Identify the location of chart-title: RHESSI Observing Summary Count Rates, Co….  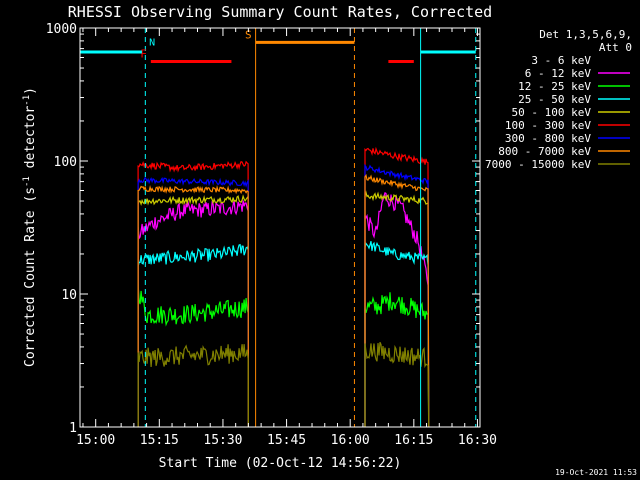
(280, 12).